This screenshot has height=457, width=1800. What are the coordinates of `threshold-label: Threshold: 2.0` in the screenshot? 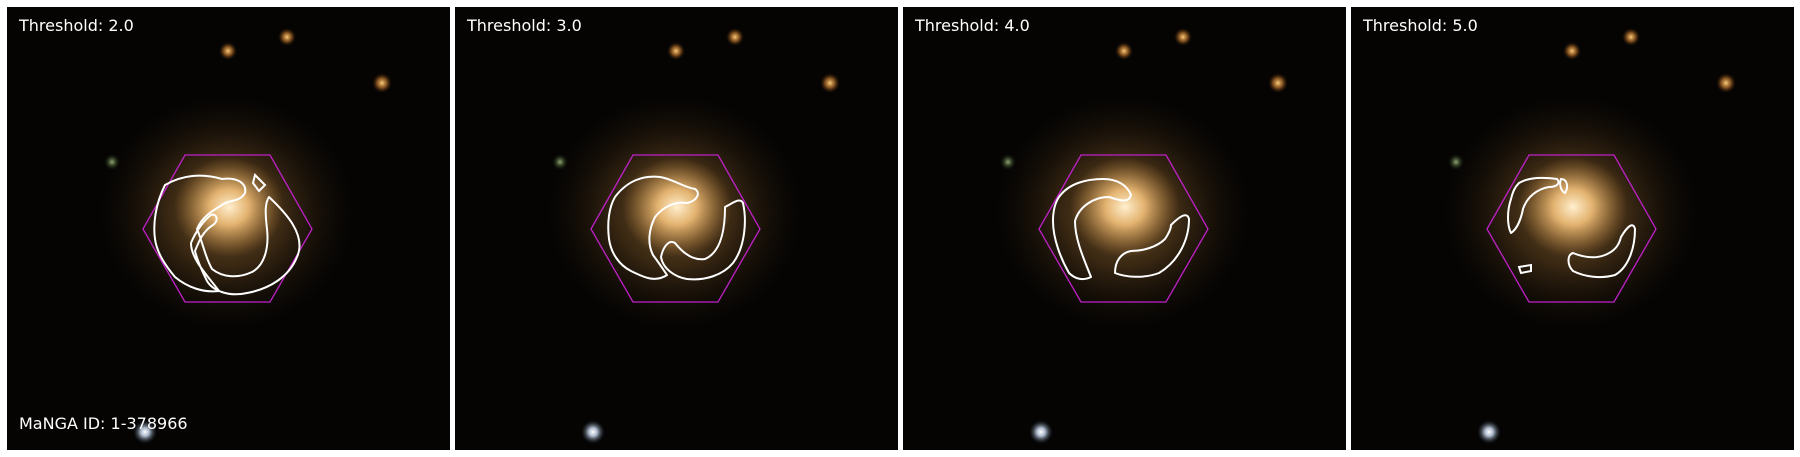 It's located at (76, 25).